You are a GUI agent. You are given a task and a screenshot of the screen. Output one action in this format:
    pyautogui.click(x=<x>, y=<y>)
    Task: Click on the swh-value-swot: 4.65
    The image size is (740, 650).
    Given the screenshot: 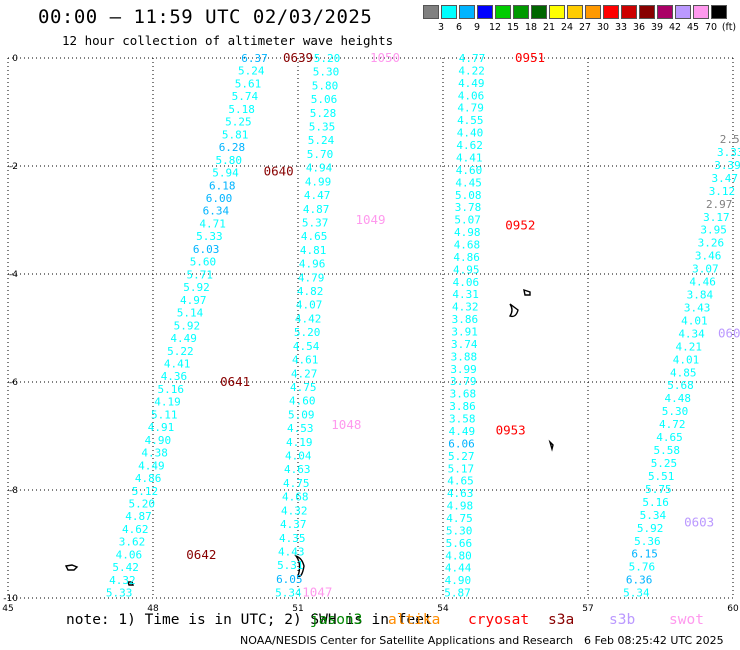 What is the action you would take?
    pyautogui.click(x=314, y=236)
    